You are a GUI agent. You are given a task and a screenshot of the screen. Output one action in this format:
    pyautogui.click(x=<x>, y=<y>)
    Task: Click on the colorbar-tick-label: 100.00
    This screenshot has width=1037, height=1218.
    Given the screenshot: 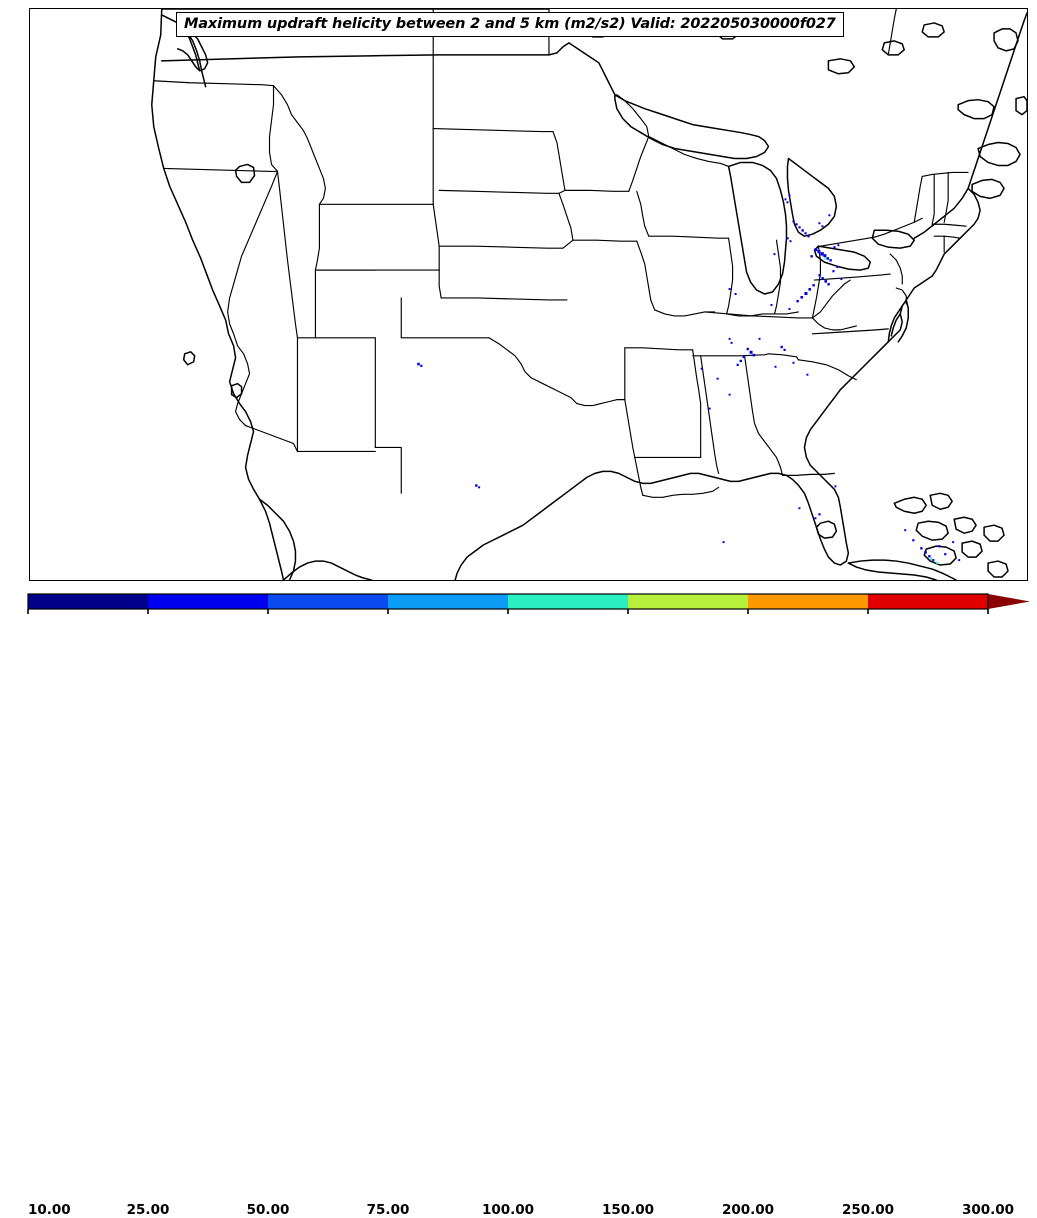 What is the action you would take?
    pyautogui.click(x=508, y=1210)
    